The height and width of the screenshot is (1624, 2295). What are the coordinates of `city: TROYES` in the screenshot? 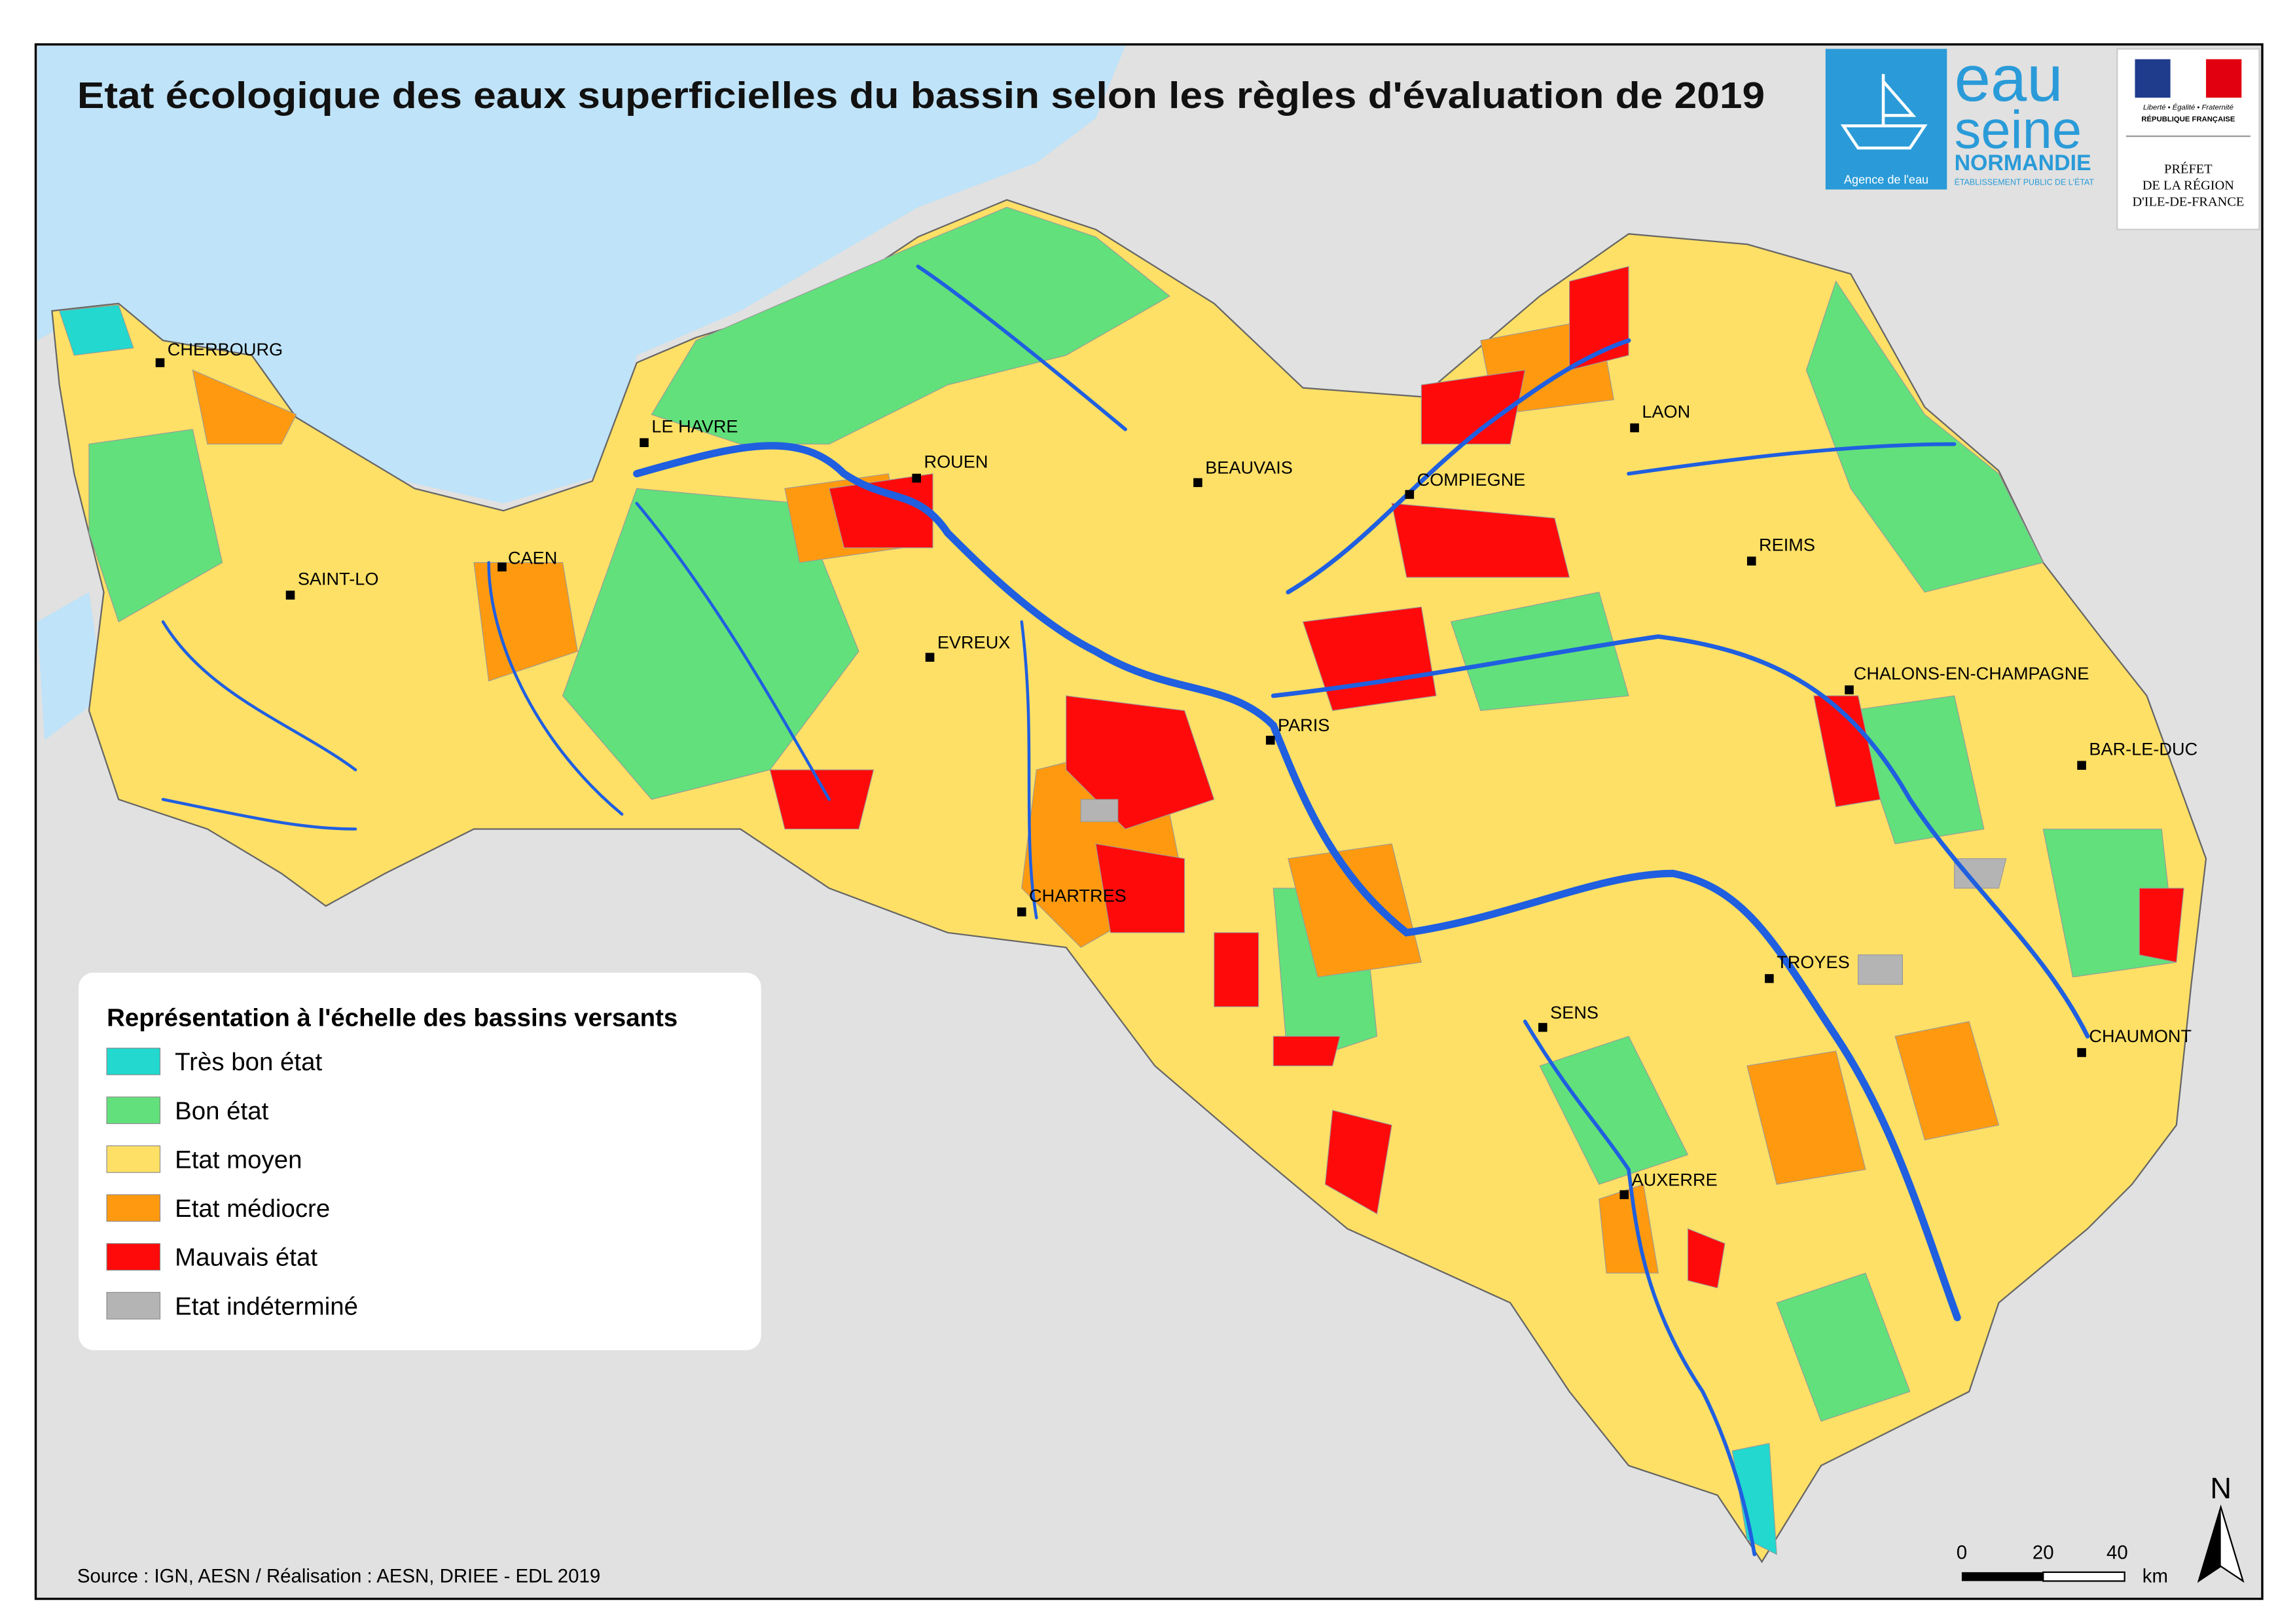 It's located at (1807, 967).